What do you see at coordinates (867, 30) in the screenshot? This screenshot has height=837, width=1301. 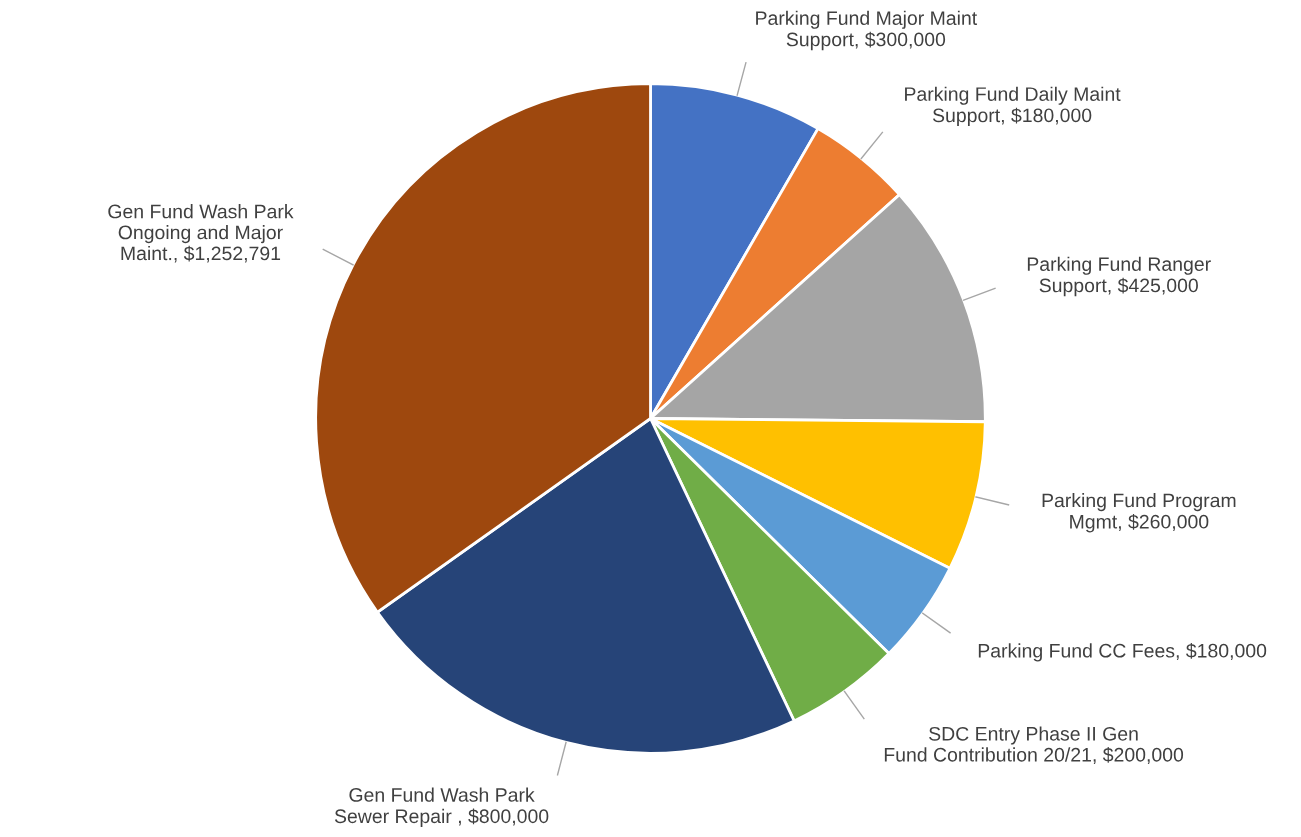 I see `slice-label: Parking Fund Major Maint Support, $300,000` at bounding box center [867, 30].